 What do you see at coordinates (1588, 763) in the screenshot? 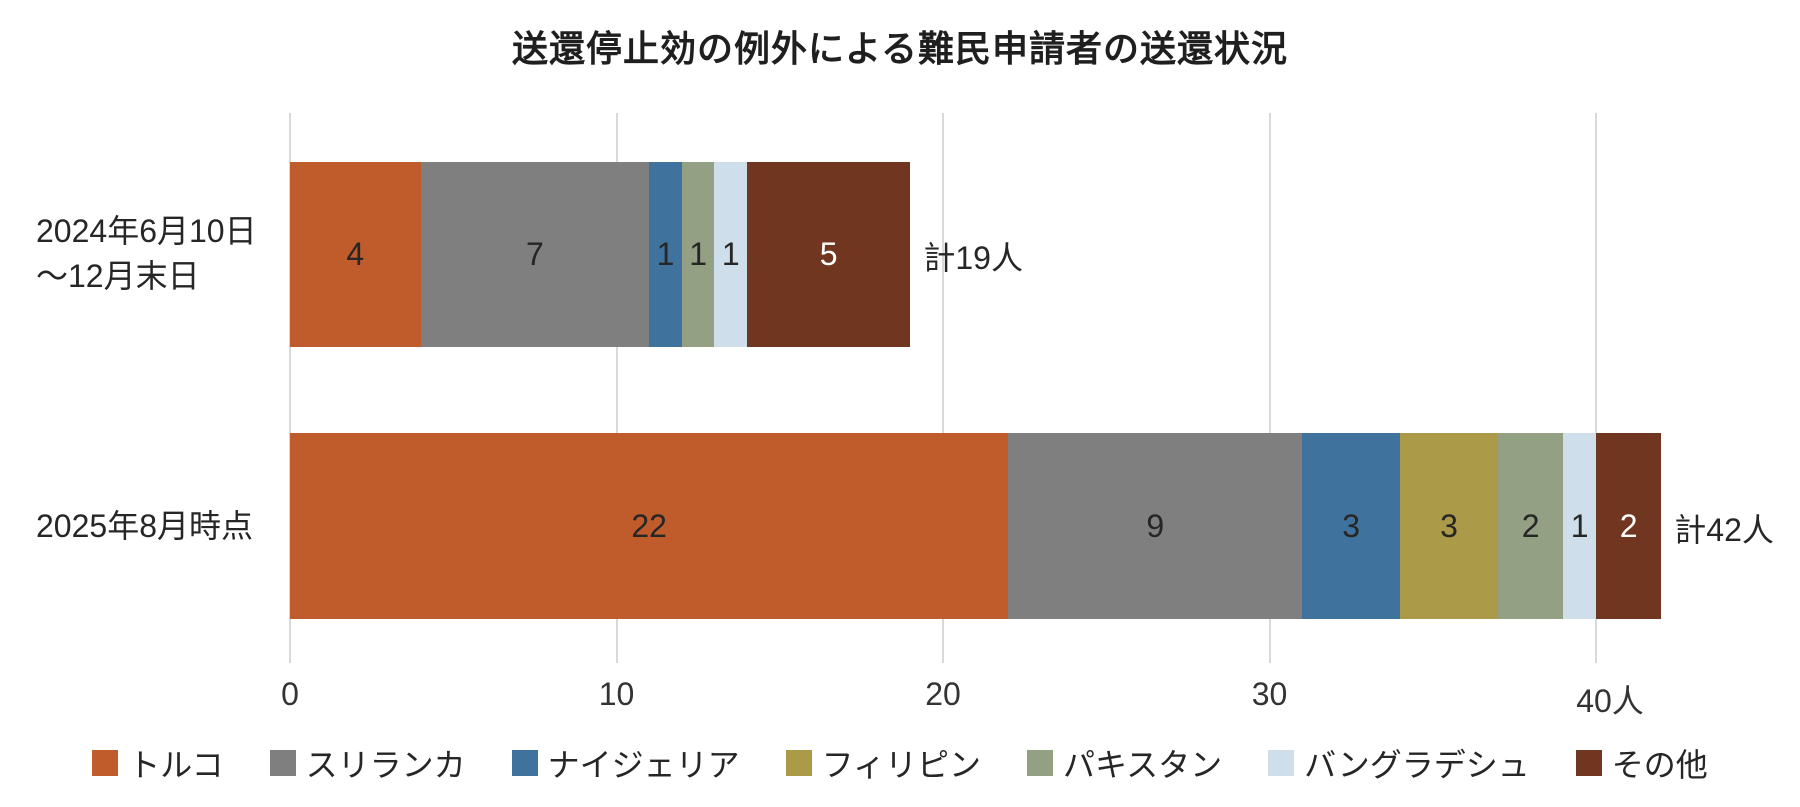
I see `legend-swatch-other` at bounding box center [1588, 763].